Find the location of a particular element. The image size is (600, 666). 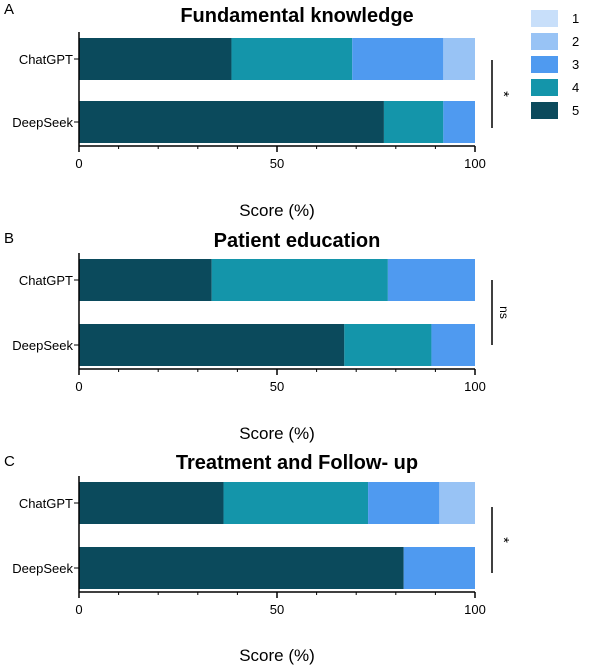

chart-title: Patient education is located at coordinates (297, 241).